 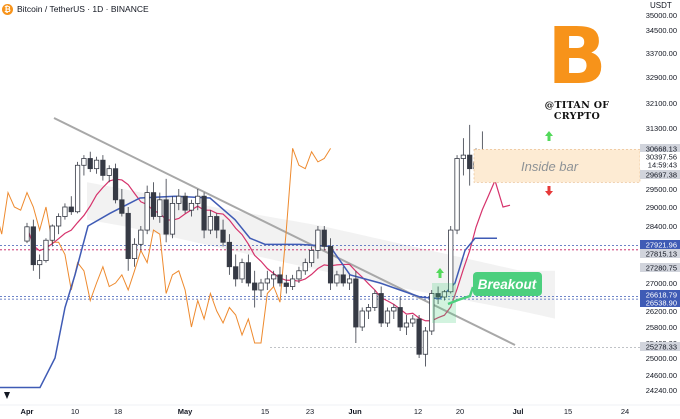 I want to click on price-badge-text: 29697.38, so click(x=661, y=175).